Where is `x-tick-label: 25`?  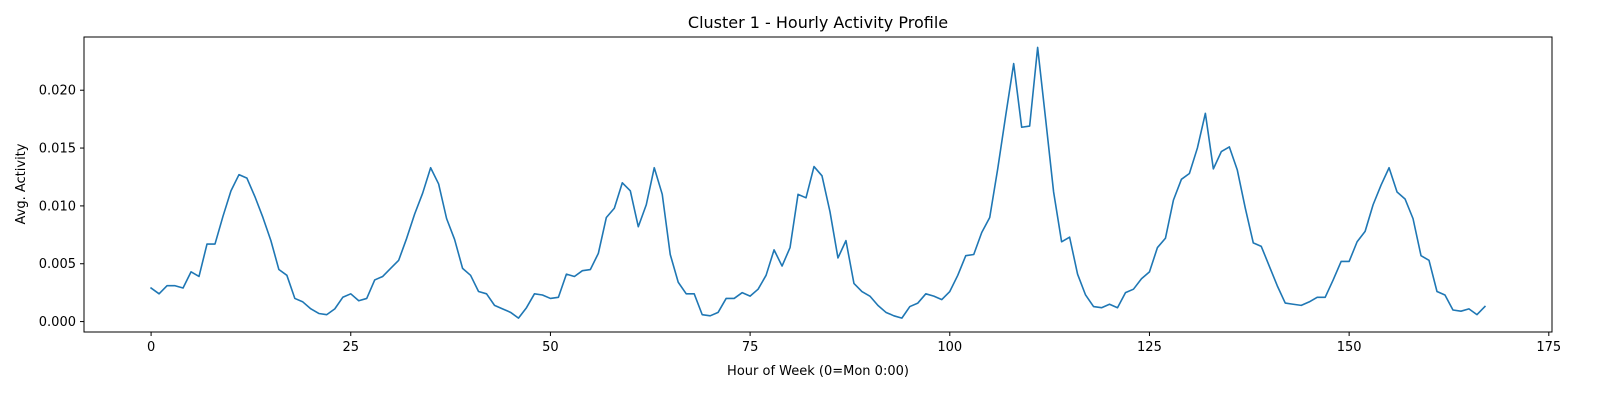
x-tick-label: 25 is located at coordinates (350, 347).